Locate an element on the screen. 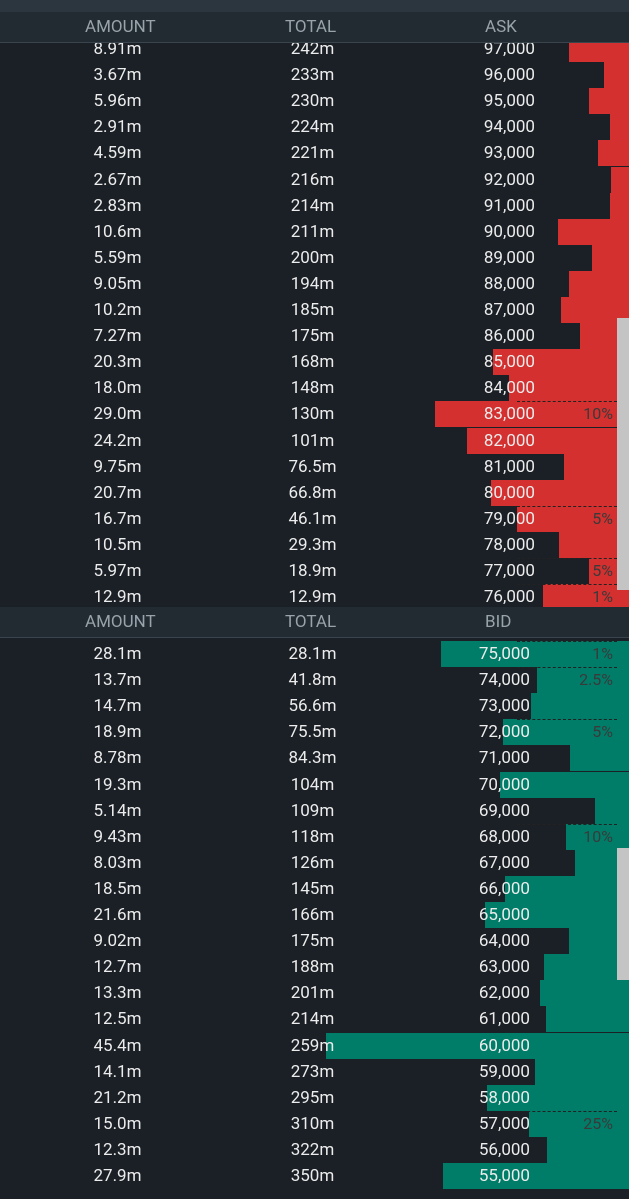 This screenshot has width=629, height=1199. total: 126m is located at coordinates (312, 862).